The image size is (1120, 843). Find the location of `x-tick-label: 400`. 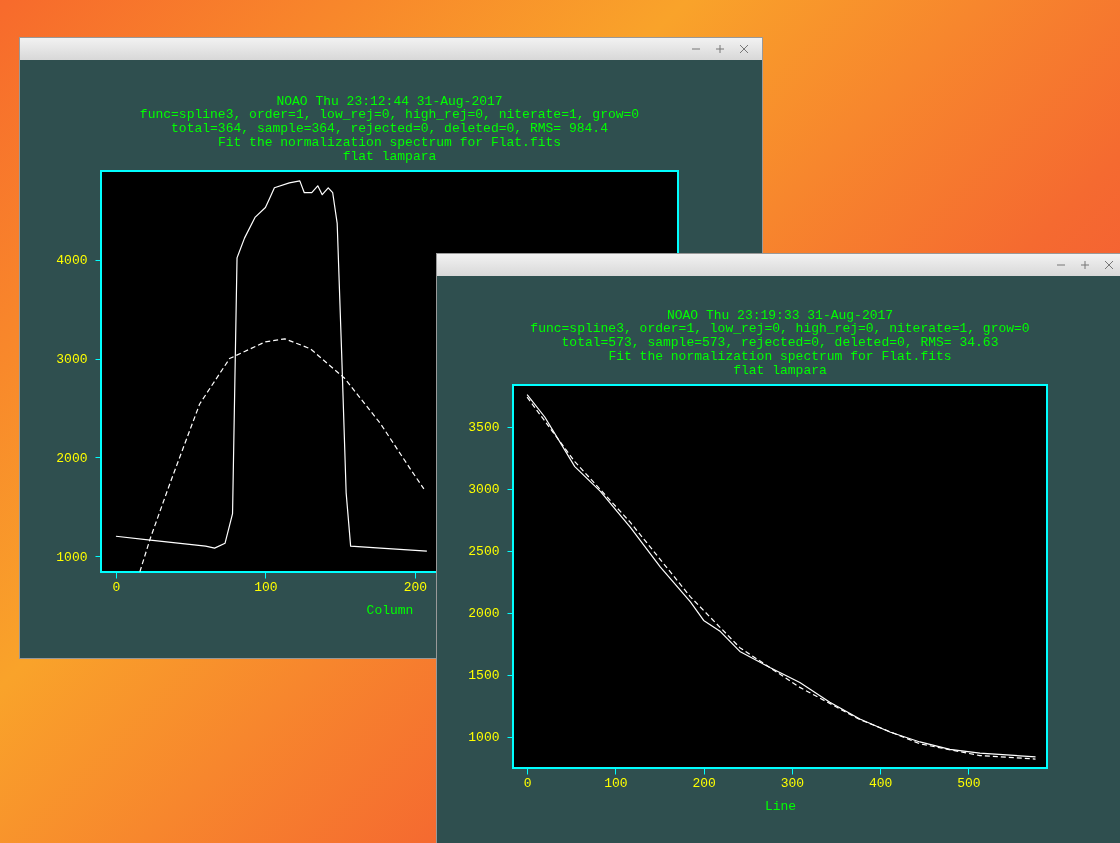

x-tick-label: 400 is located at coordinates (880, 783).